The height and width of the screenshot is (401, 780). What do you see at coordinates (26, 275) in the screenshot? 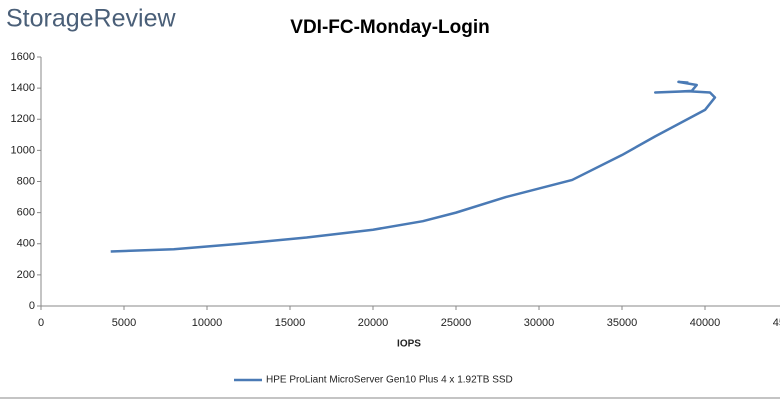
I see `y-tick-label: 200` at bounding box center [26, 275].